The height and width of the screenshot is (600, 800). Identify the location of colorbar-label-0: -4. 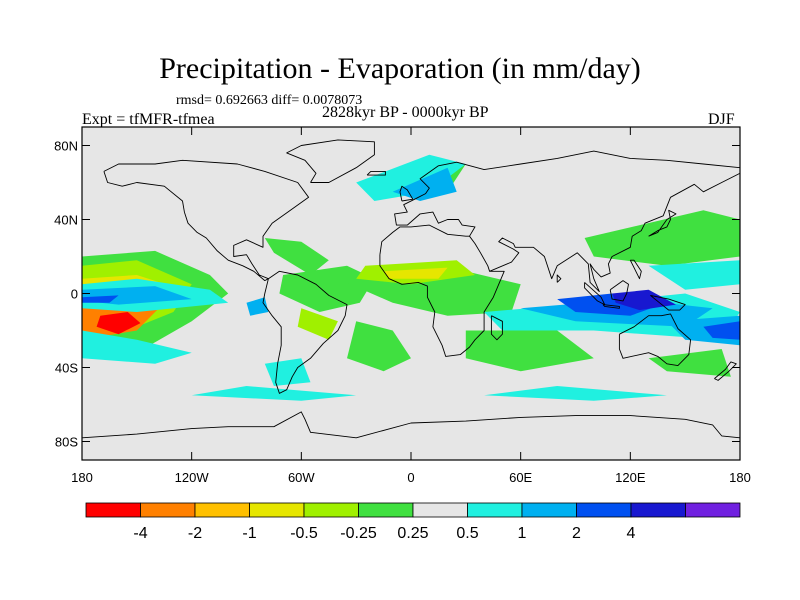
(140, 533).